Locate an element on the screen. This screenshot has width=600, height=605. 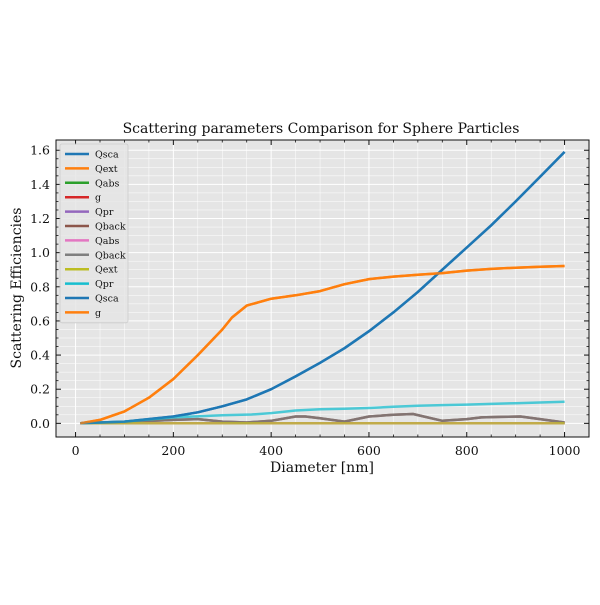
x-tick-label: 1000 is located at coordinates (565, 450).